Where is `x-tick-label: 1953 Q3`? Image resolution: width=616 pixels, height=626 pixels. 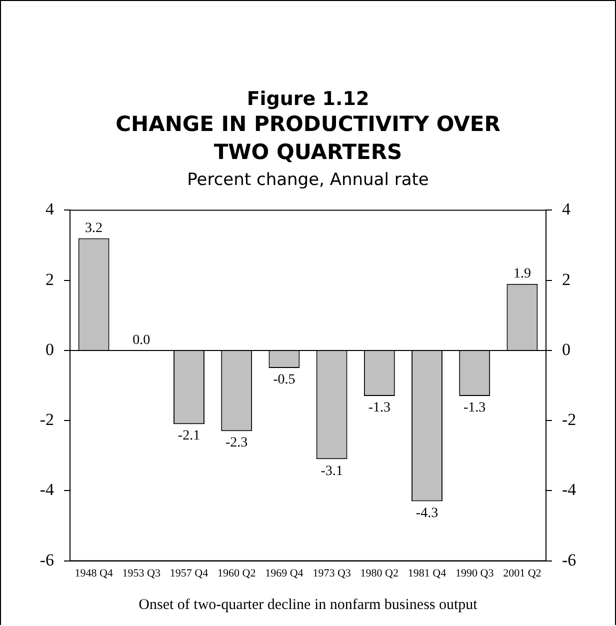
x-tick-label: 1953 Q3 is located at coordinates (141, 573).